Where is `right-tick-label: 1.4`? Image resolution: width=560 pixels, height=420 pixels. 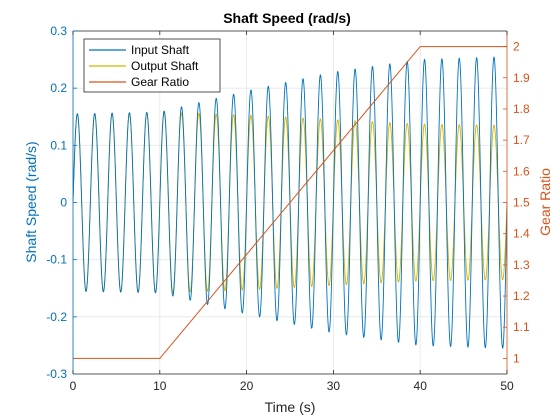
right-tick-label: 1.4 is located at coordinates (521, 234).